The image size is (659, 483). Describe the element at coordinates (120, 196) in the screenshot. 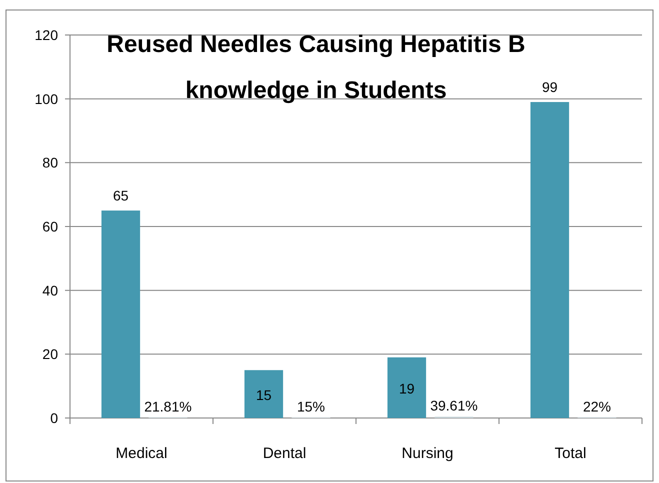

I see `data-label: 65` at that location.